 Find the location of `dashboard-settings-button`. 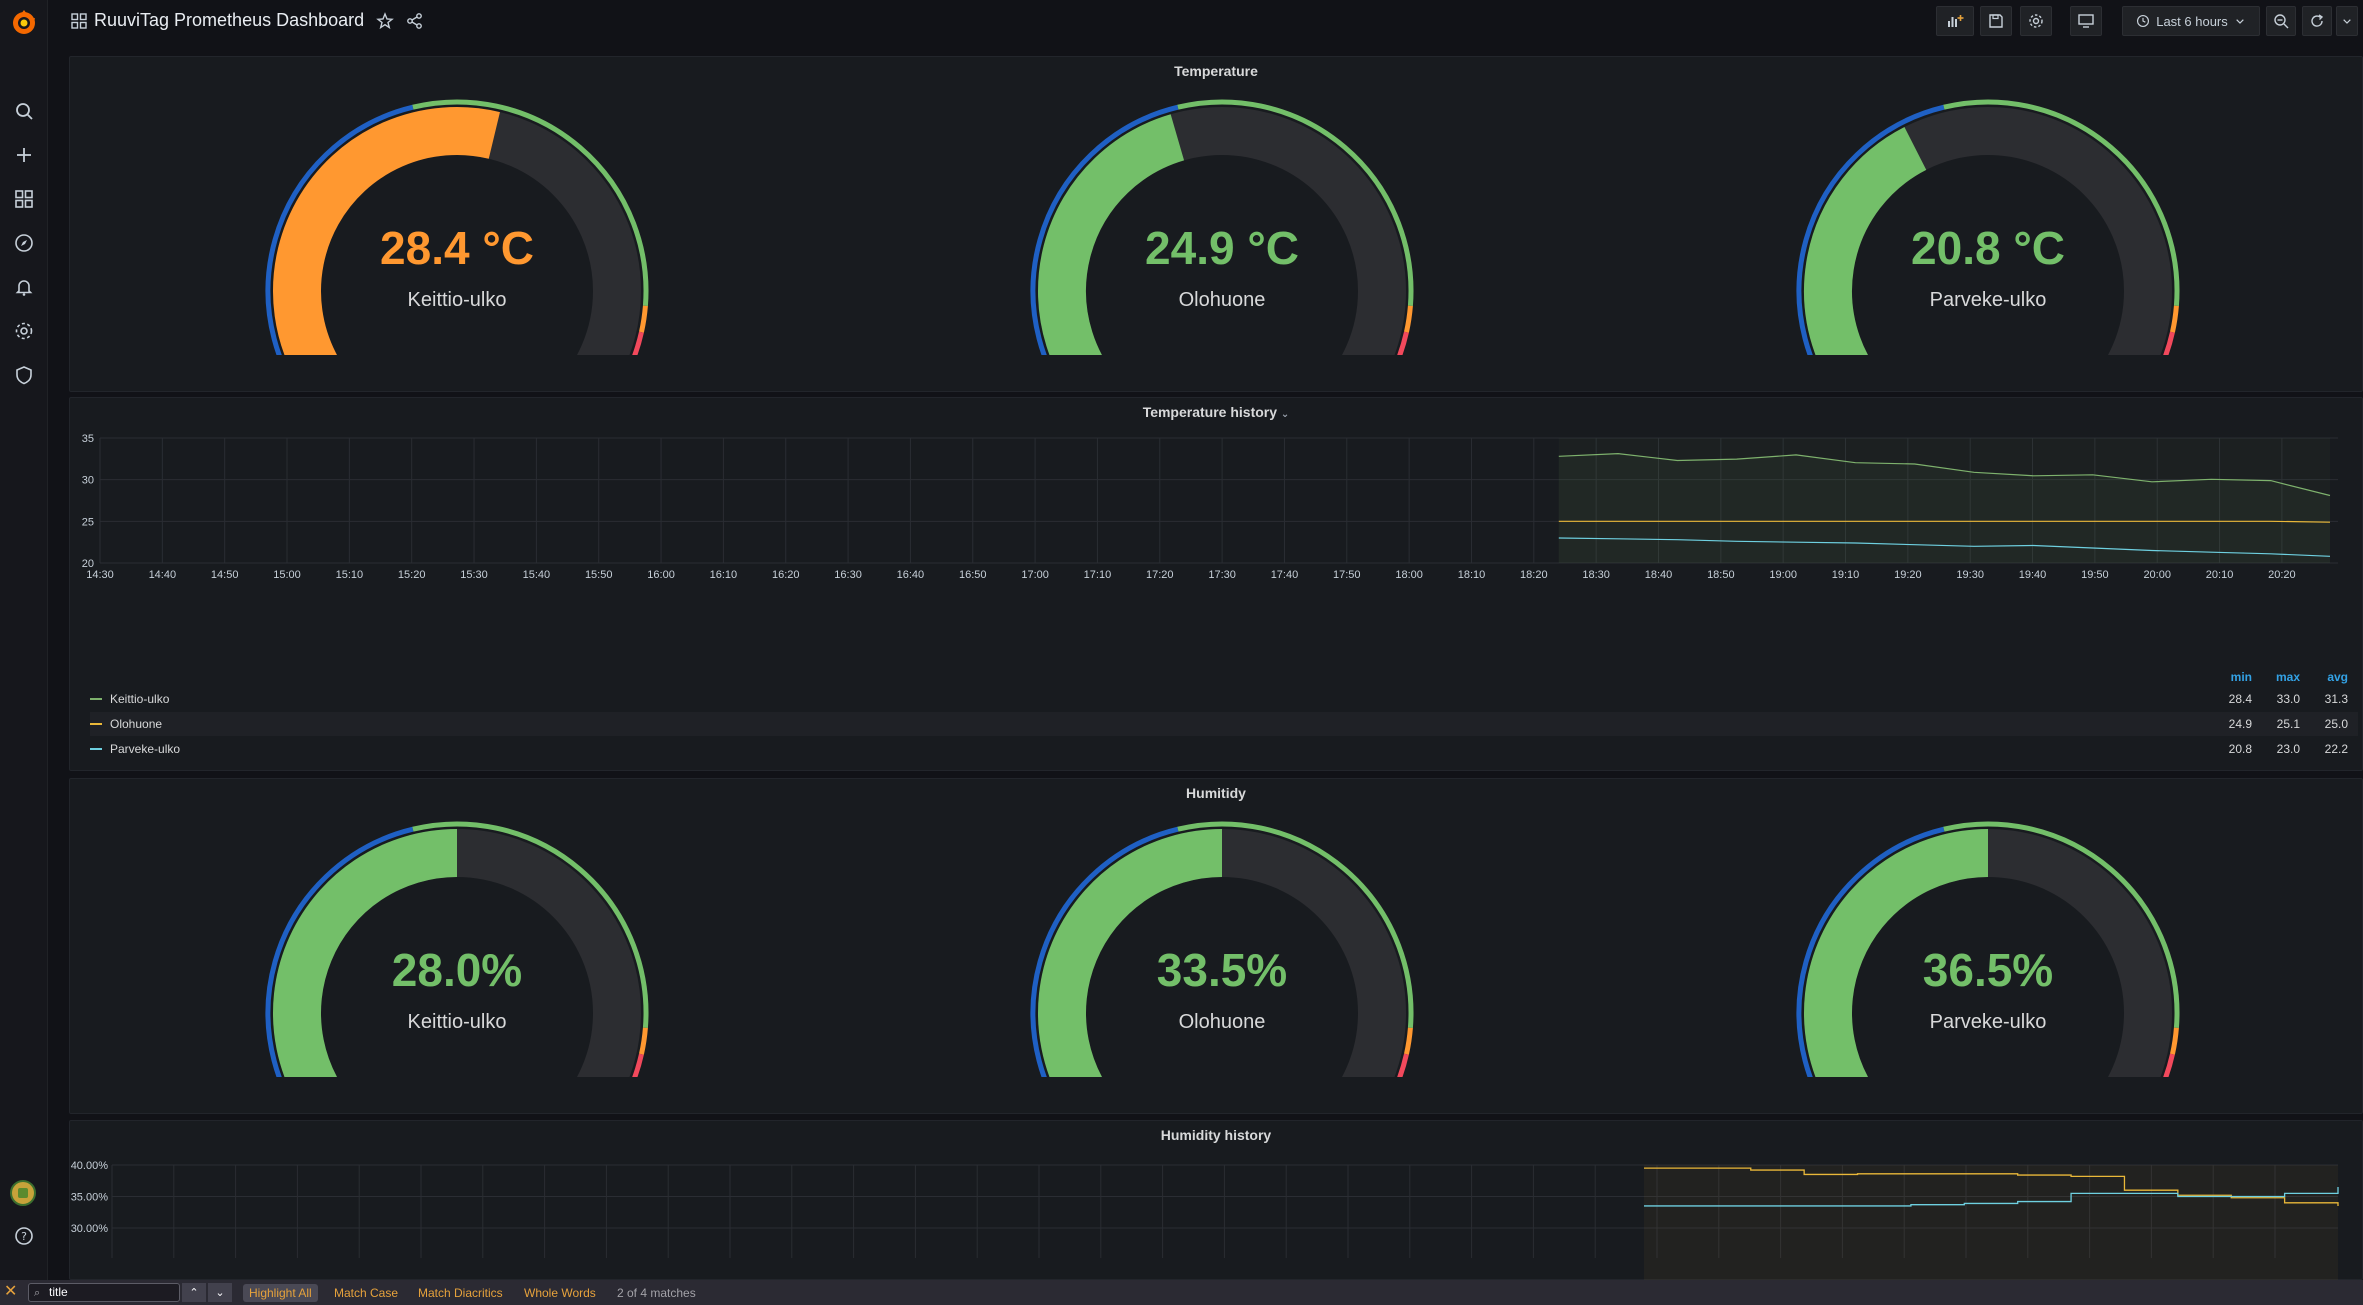

dashboard-settings-button is located at coordinates (2036, 21).